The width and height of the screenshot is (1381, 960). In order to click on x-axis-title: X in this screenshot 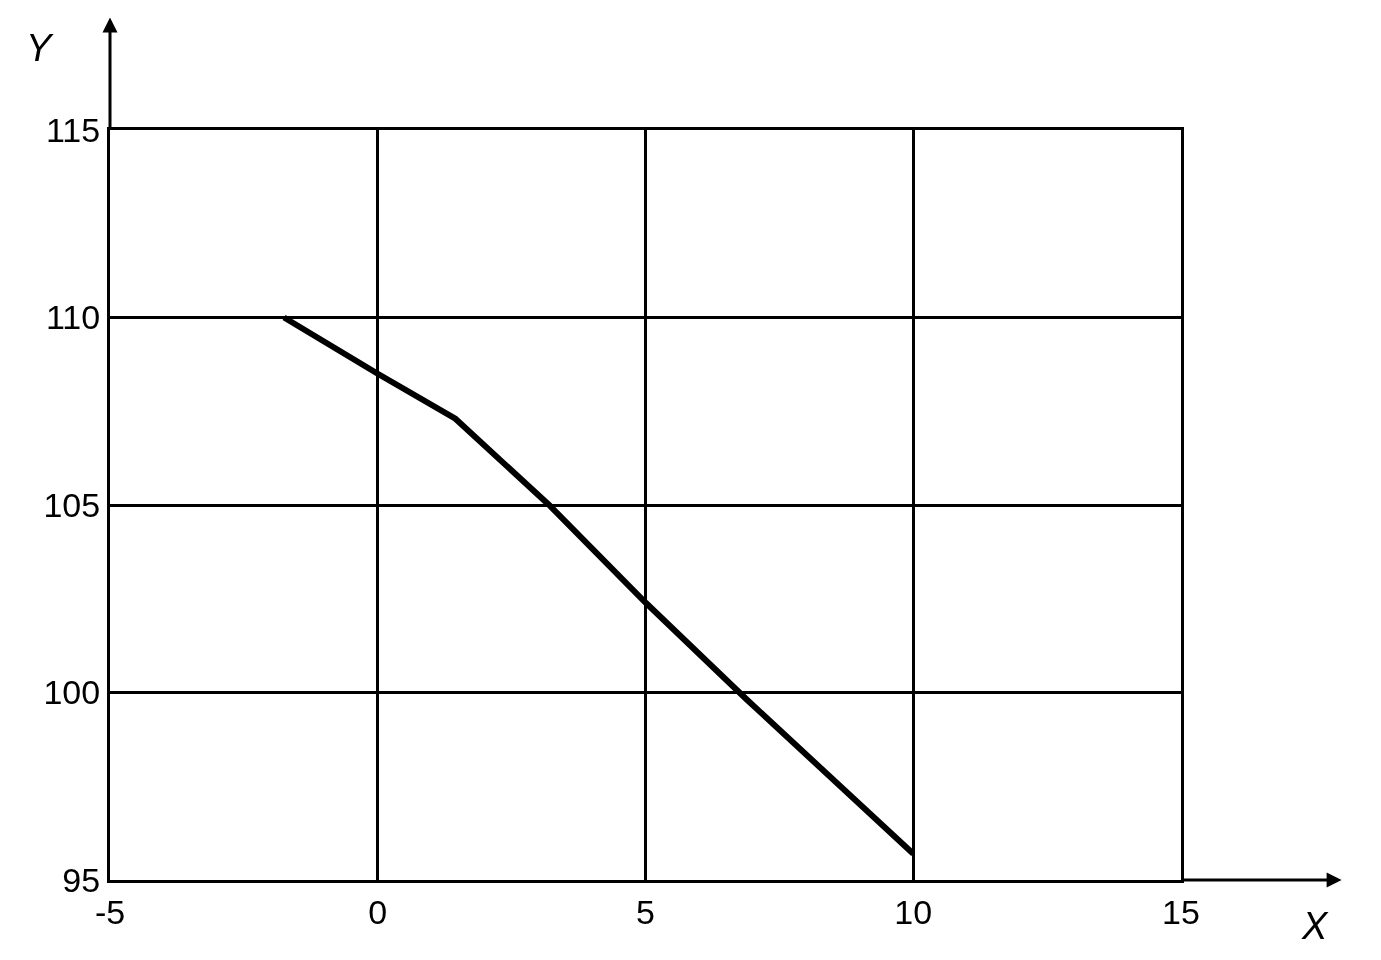, I will do `click(1315, 926)`.